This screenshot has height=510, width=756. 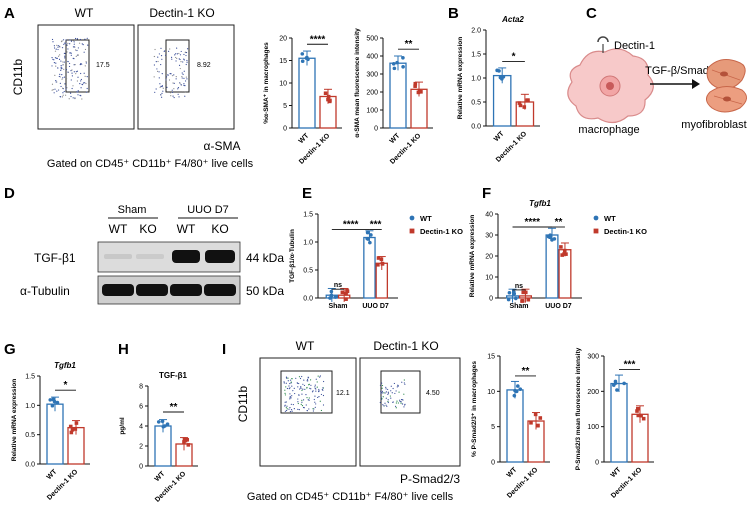 I want to click on x-tick-label: WT, so click(x=160, y=476).